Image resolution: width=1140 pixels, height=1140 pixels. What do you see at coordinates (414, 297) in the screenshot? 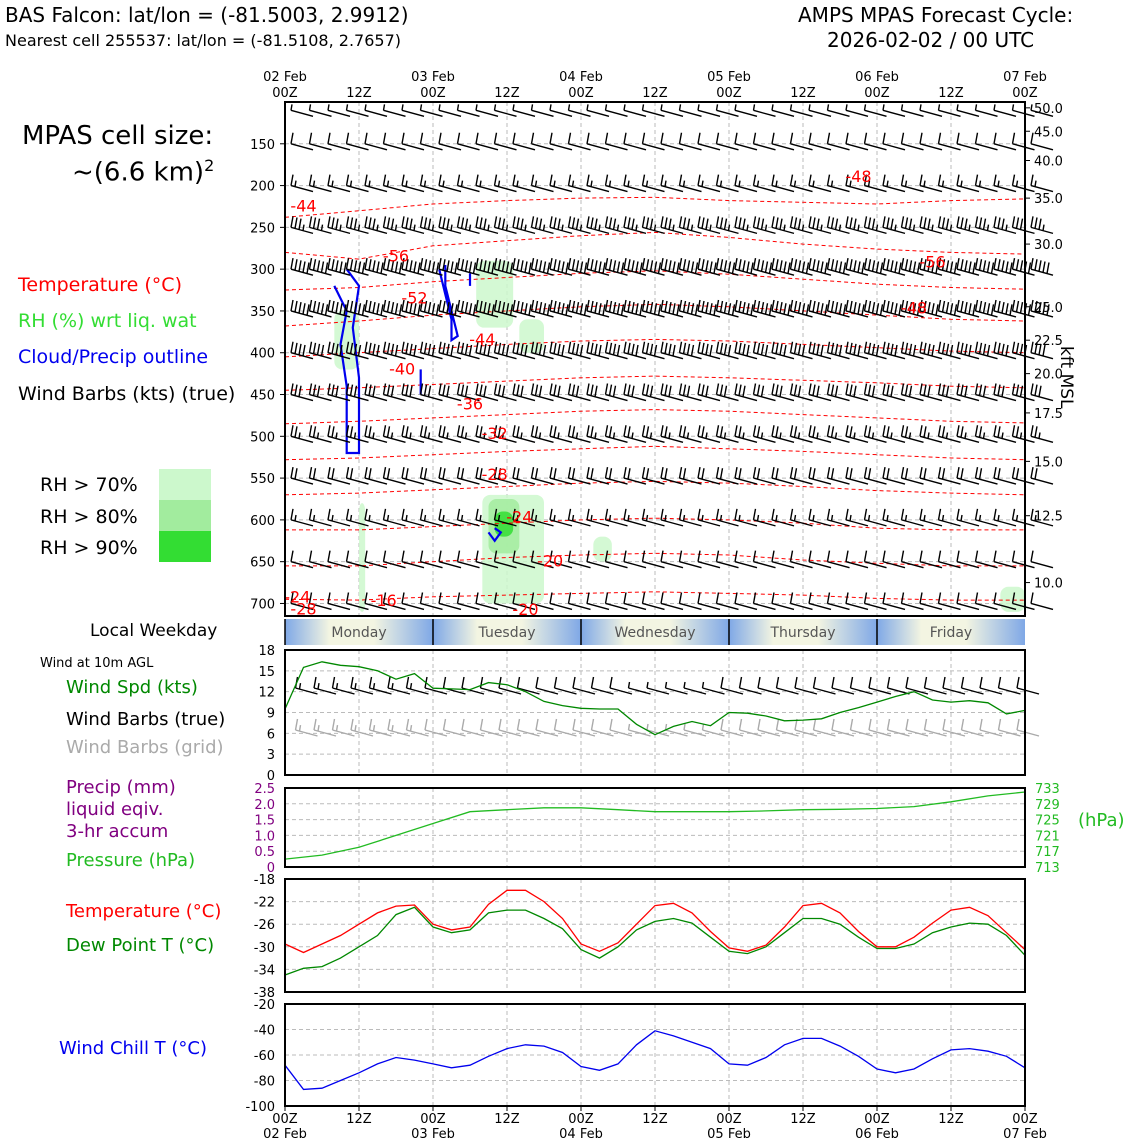
I see `temperature-contour-label: -52` at bounding box center [414, 297].